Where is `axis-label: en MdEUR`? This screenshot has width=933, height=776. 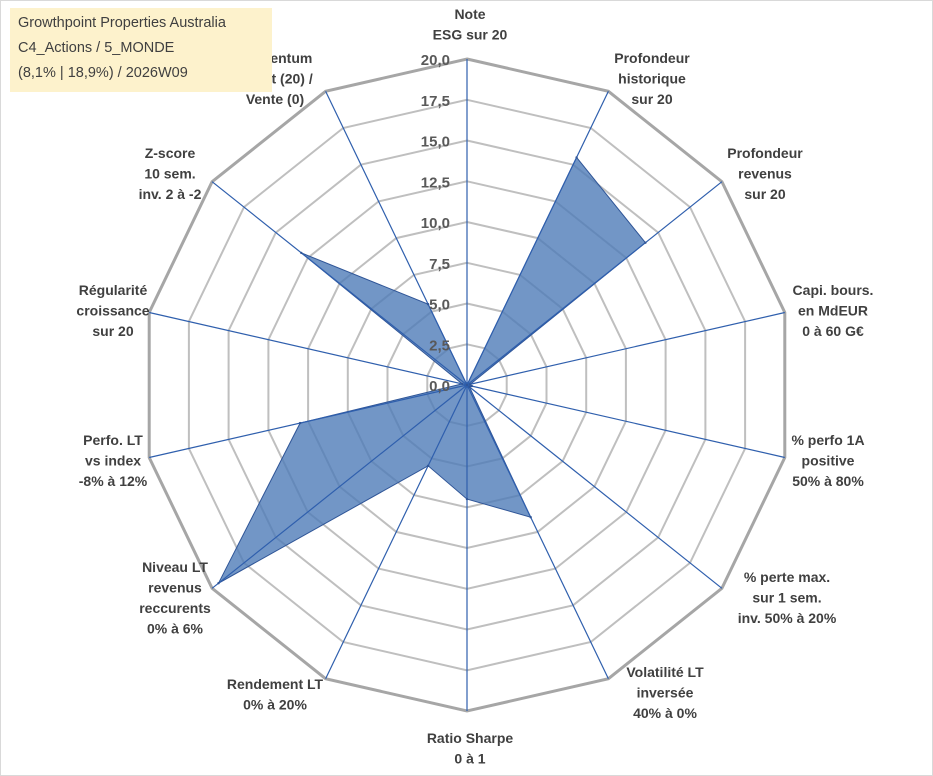
axis-label: en MdEUR is located at coordinates (833, 311).